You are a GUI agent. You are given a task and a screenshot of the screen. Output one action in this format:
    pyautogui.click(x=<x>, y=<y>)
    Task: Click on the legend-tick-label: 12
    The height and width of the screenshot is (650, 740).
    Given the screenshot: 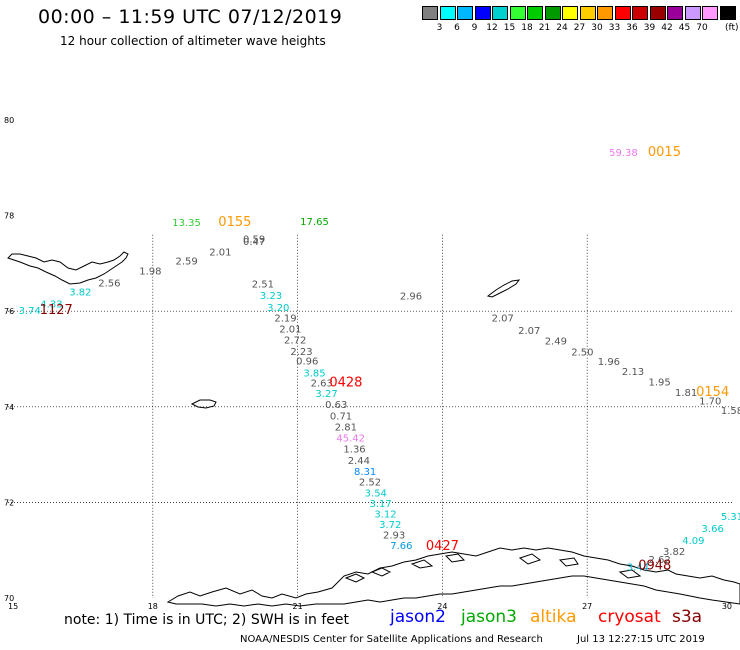 What is the action you would take?
    pyautogui.click(x=492, y=28)
    